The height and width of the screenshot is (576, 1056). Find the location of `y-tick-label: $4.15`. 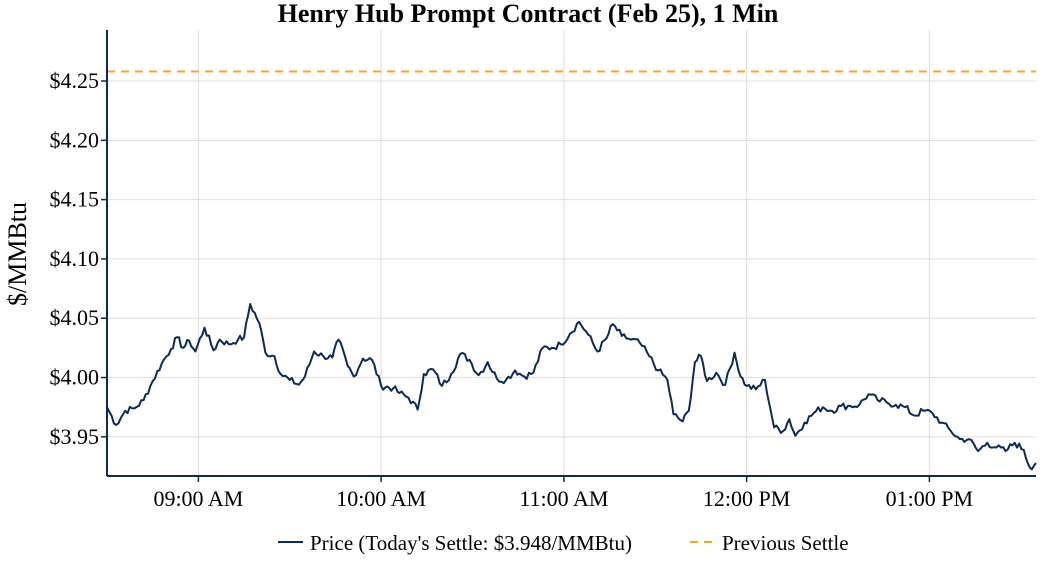

y-tick-label: $4.15 is located at coordinates (75, 199).